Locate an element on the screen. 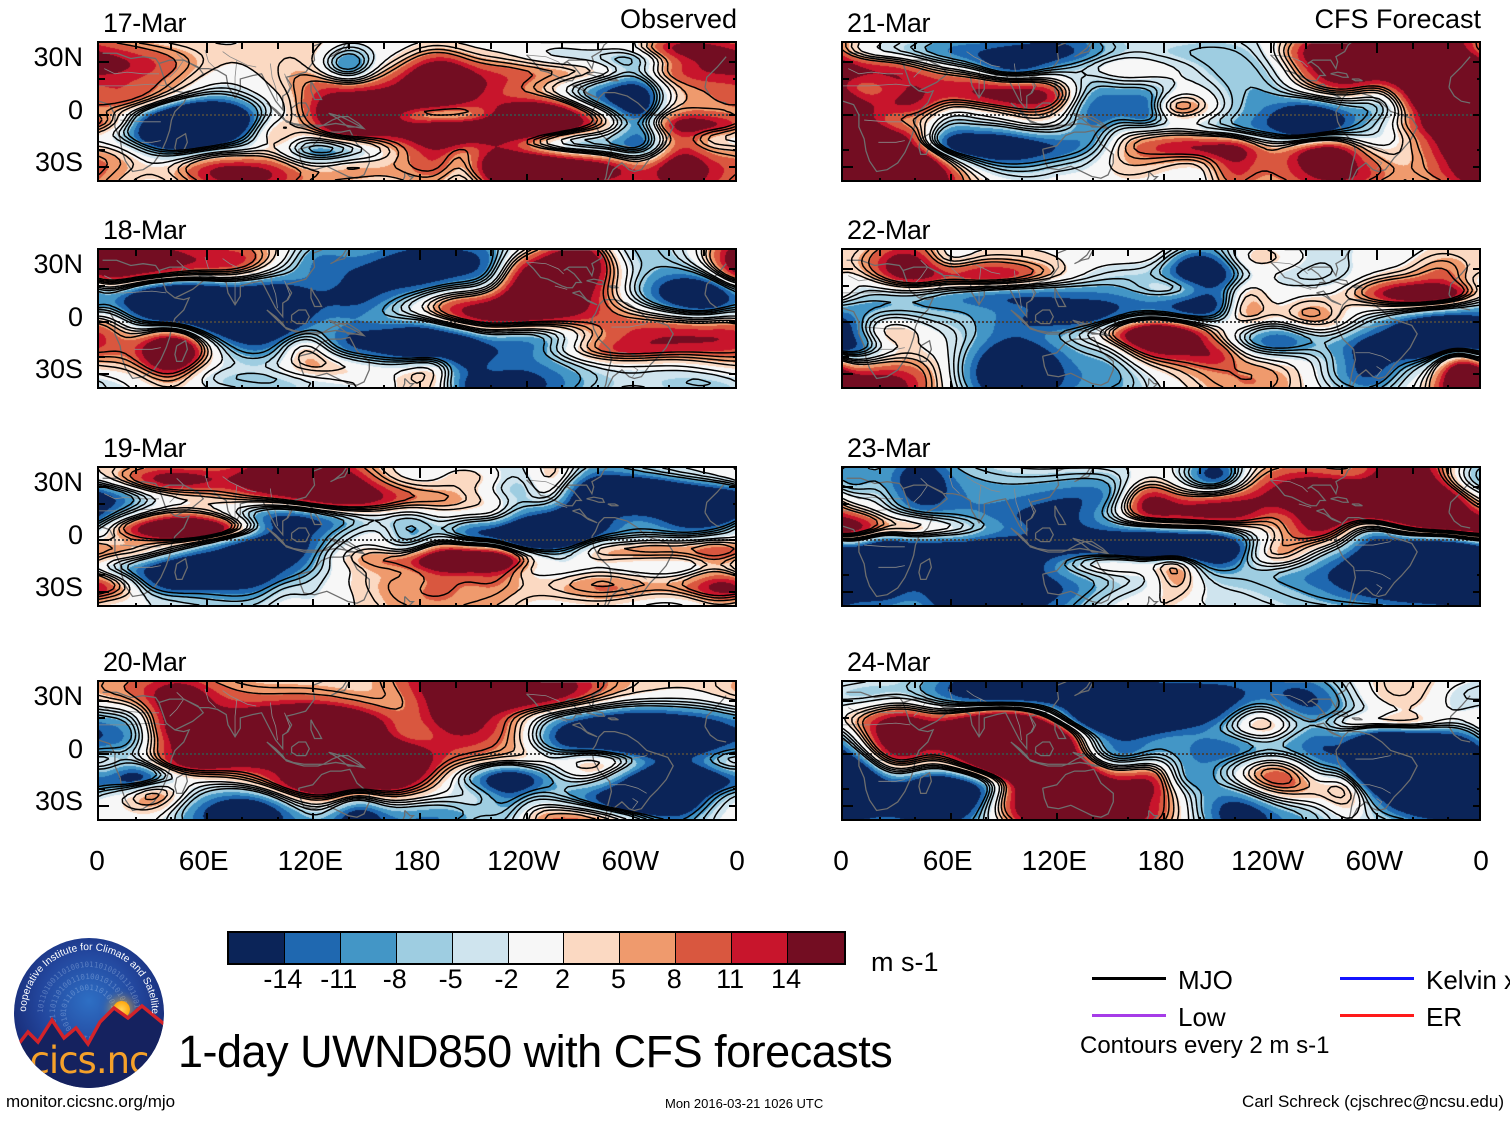  legend-label: MJO is located at coordinates (1205, 980).